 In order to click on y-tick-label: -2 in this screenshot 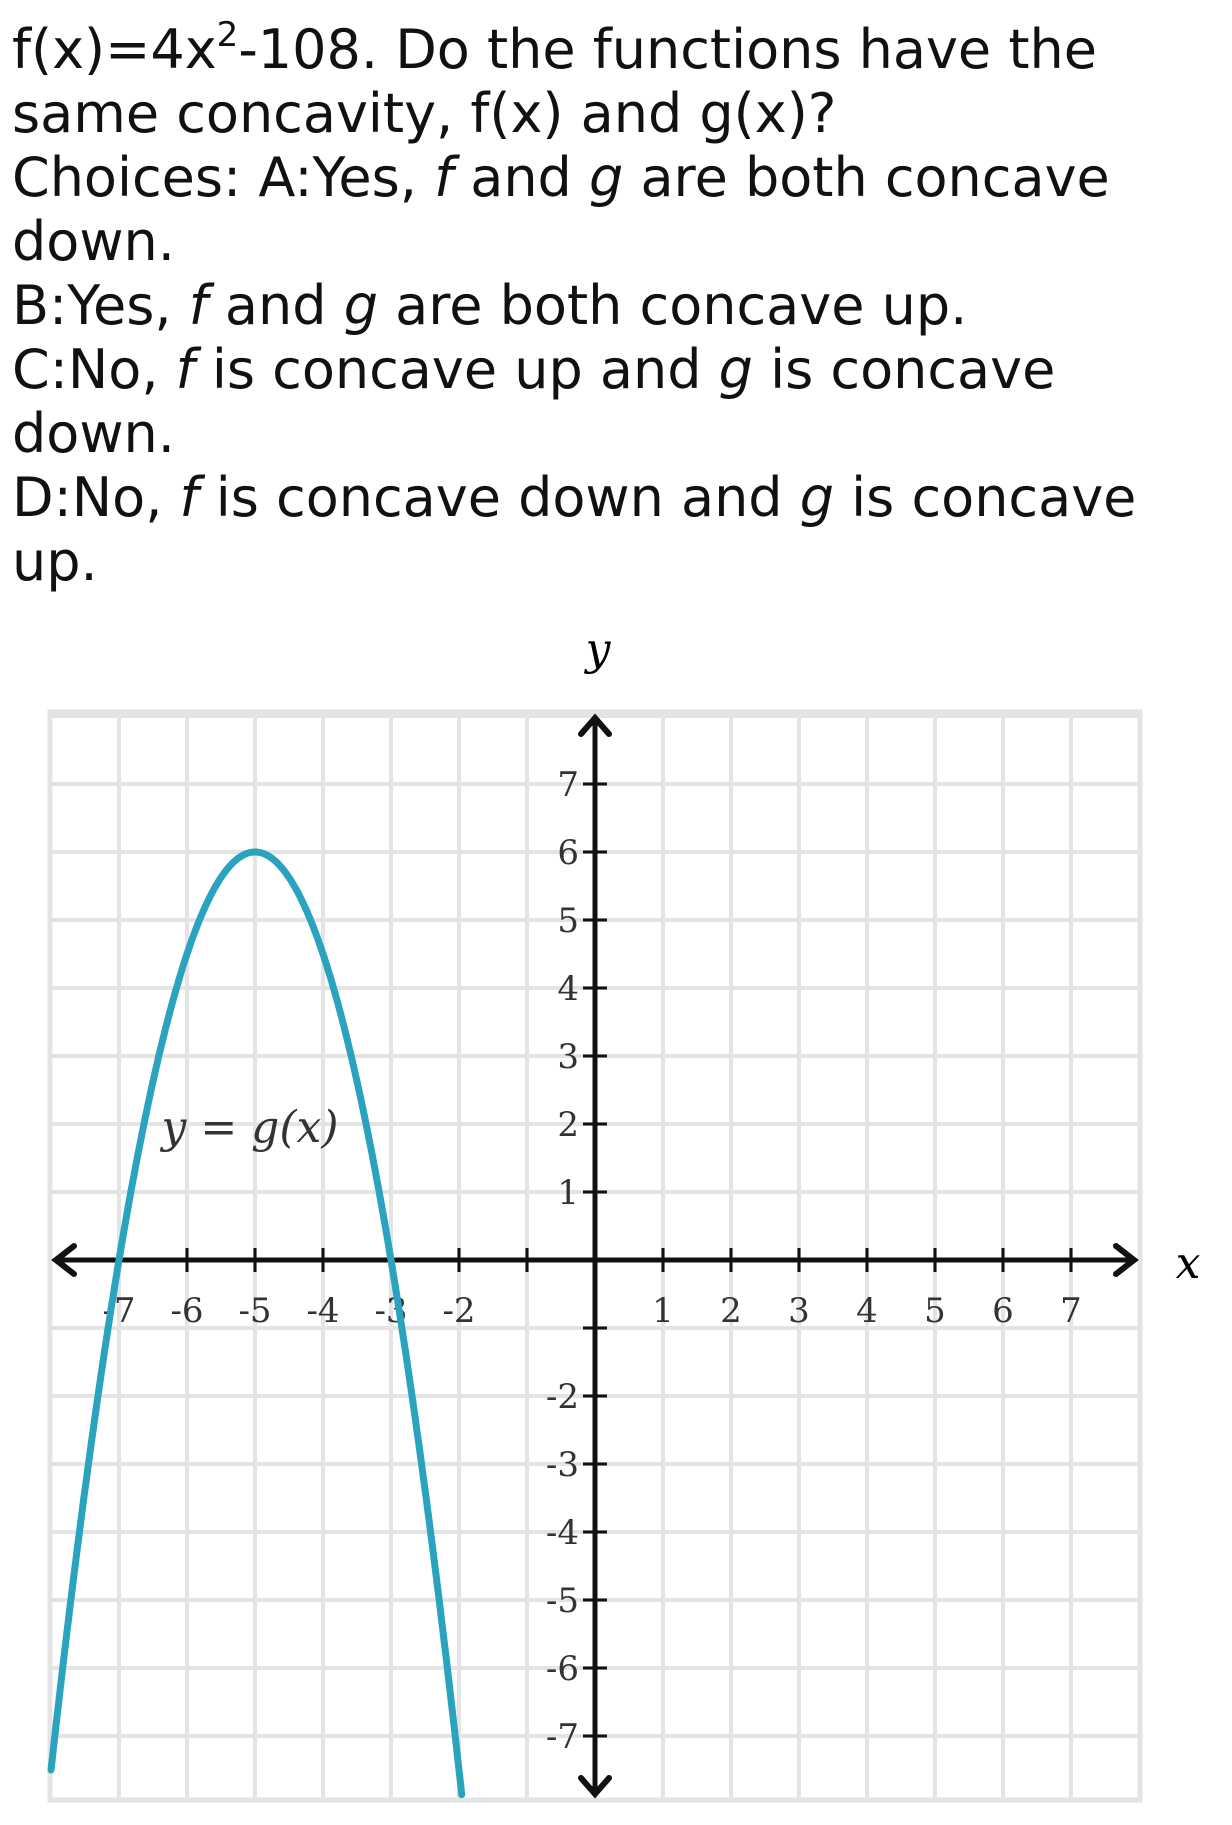, I will do `click(562, 1397)`.